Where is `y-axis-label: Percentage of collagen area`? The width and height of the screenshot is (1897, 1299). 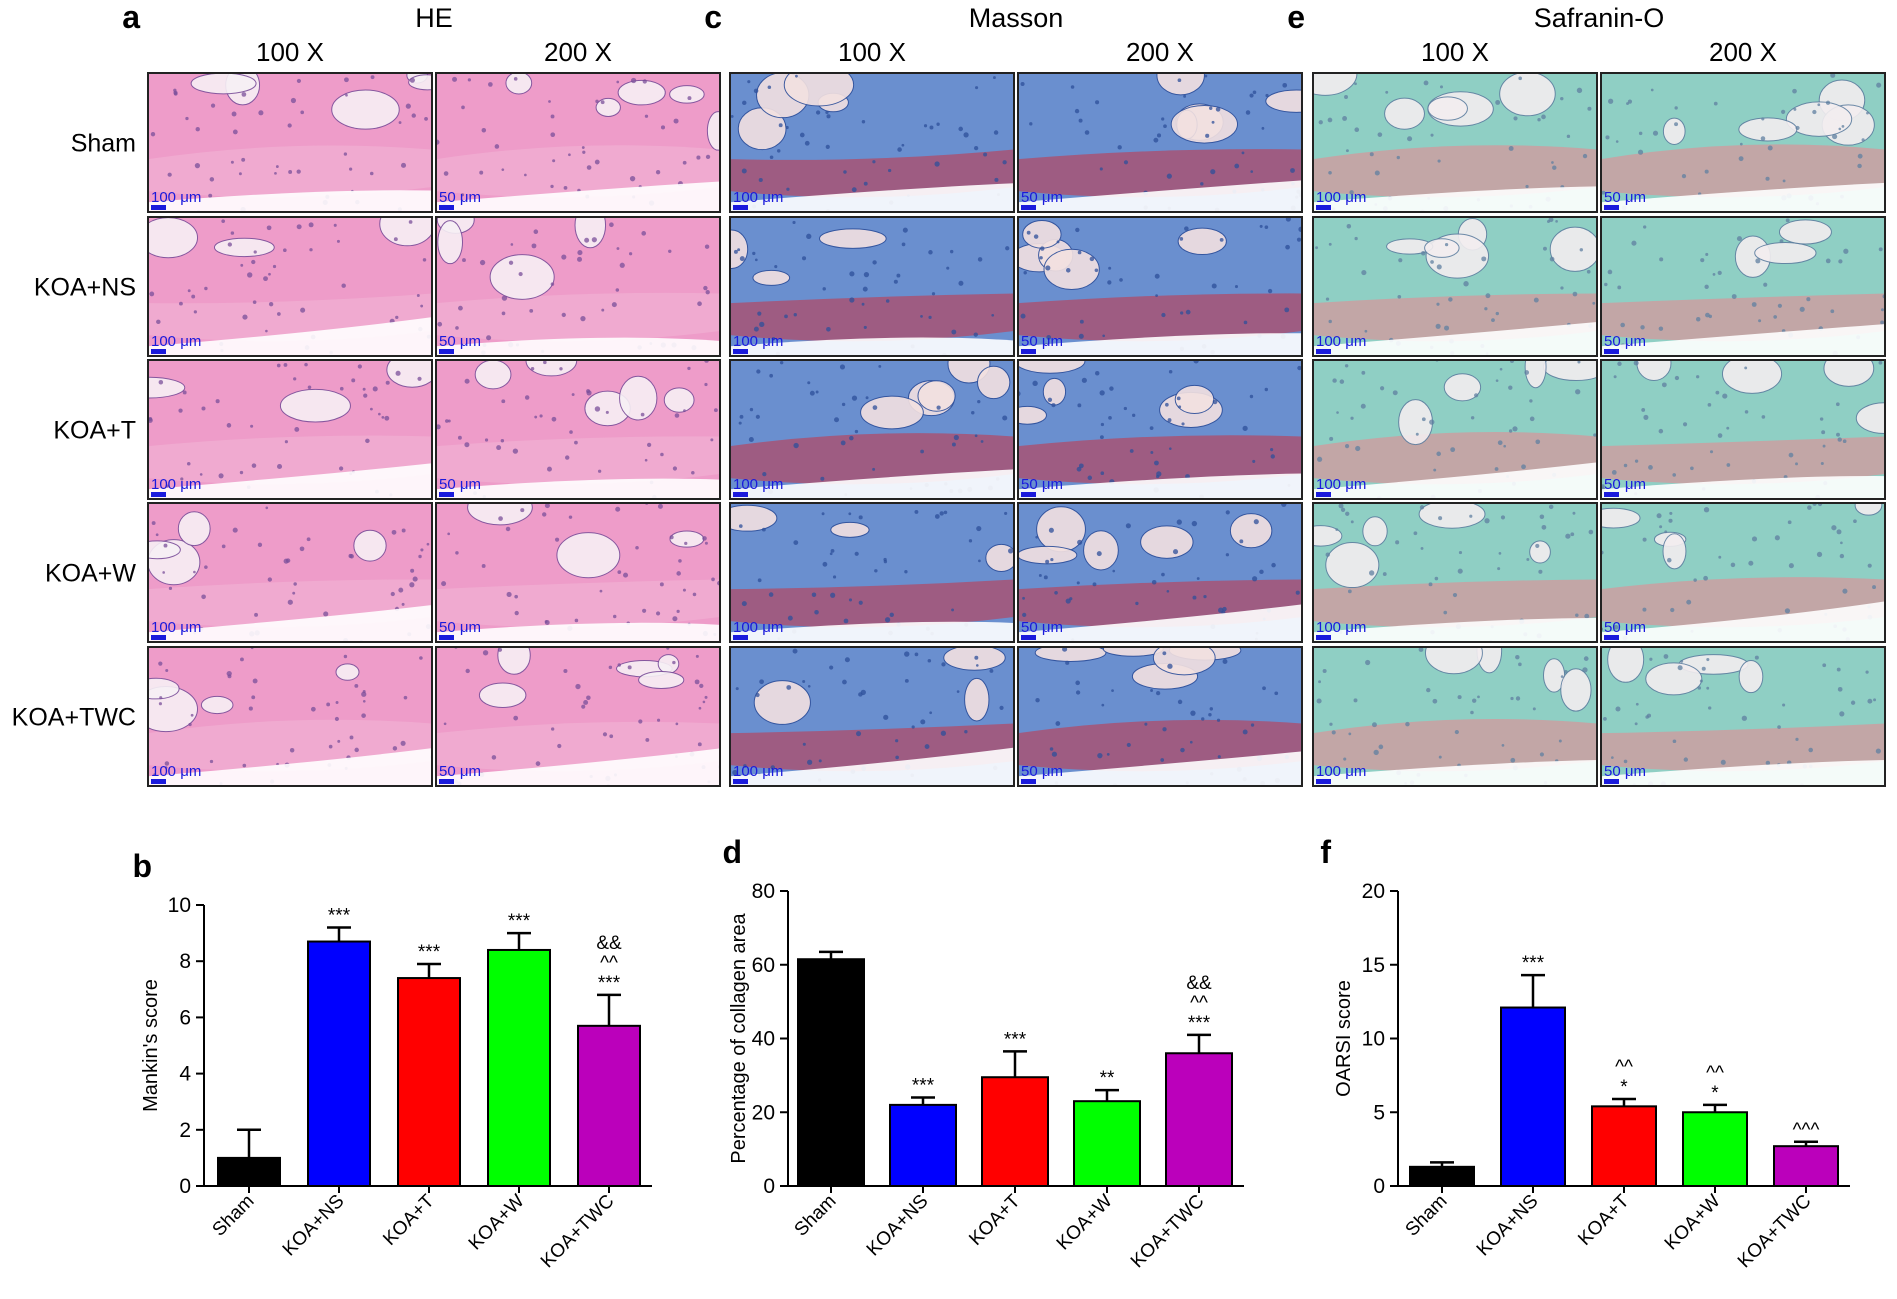
y-axis-label: Percentage of collagen area is located at coordinates (739, 1038).